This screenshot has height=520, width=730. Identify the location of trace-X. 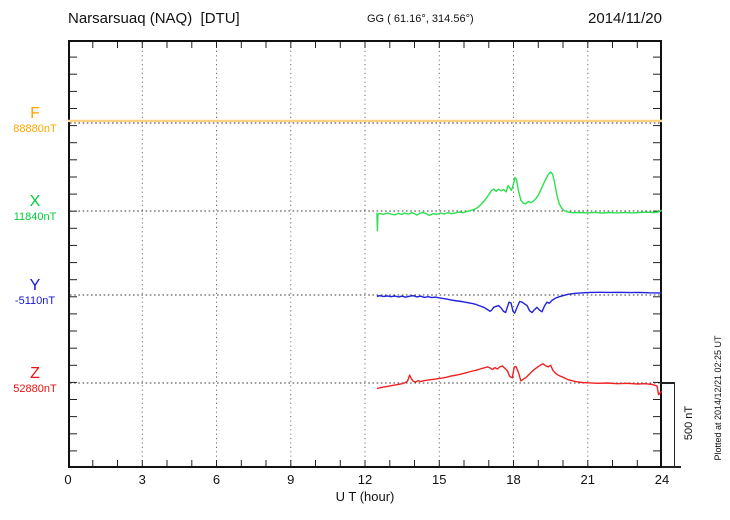
(519, 201).